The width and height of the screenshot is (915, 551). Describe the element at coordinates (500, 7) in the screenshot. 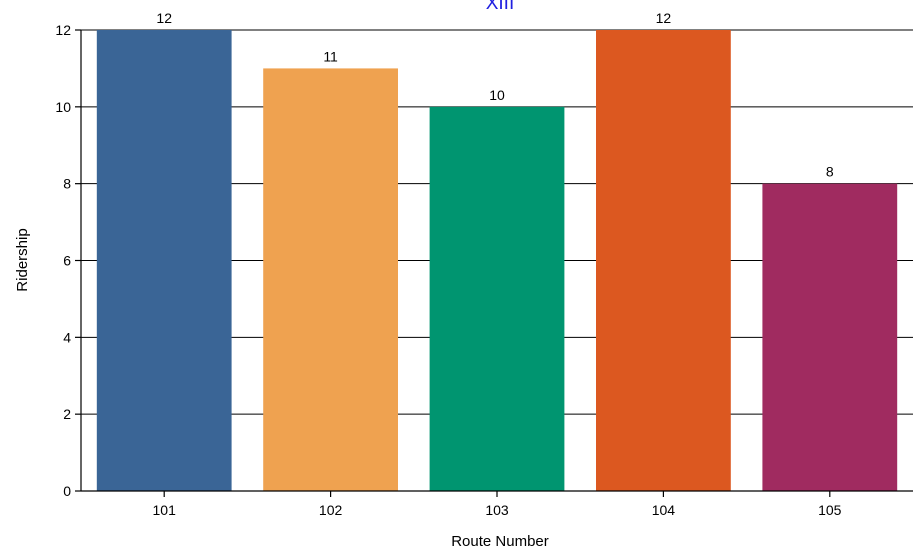

I see `chart-title: XIII` at that location.